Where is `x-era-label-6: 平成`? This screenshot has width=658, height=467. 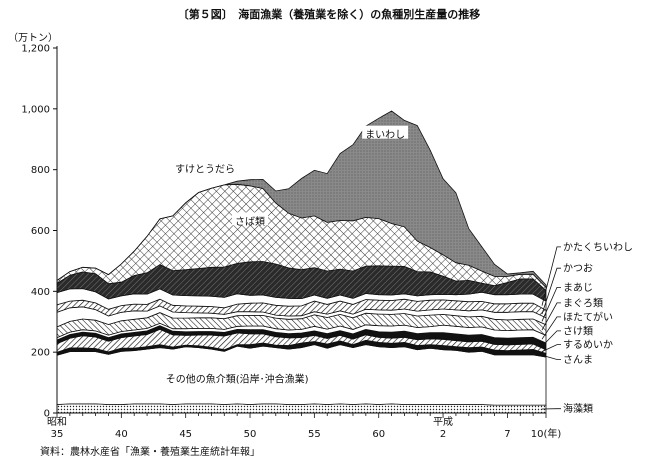
x-era-label-6: 平成 is located at coordinates (443, 422).